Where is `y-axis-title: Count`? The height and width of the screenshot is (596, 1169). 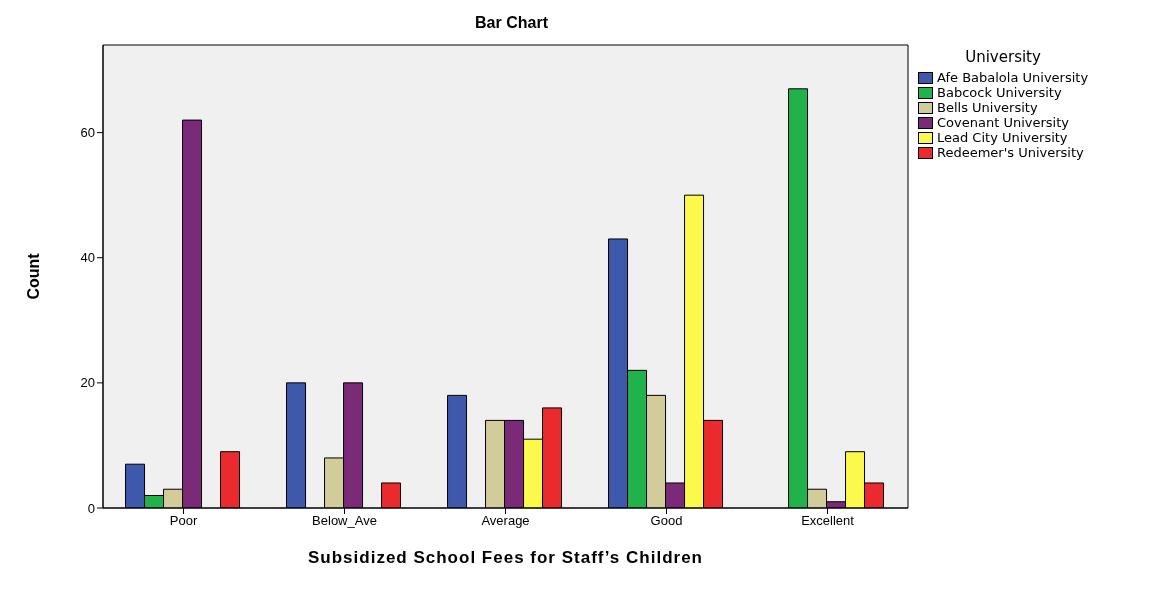 y-axis-title: Count is located at coordinates (33, 276).